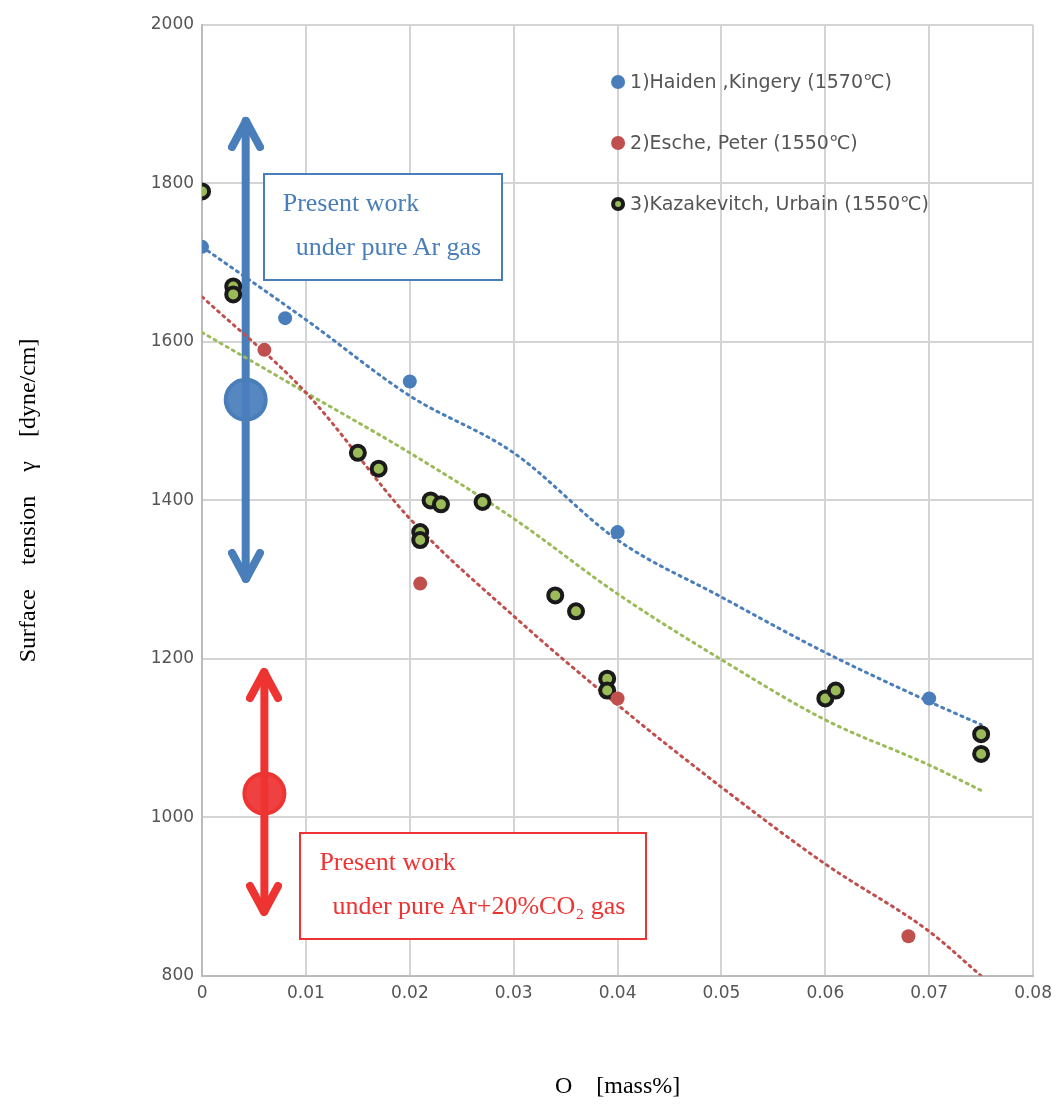 The image size is (1060, 1110). What do you see at coordinates (744, 141) in the screenshot?
I see `legend-label: 2)Esche, Peter (1550℃)` at bounding box center [744, 141].